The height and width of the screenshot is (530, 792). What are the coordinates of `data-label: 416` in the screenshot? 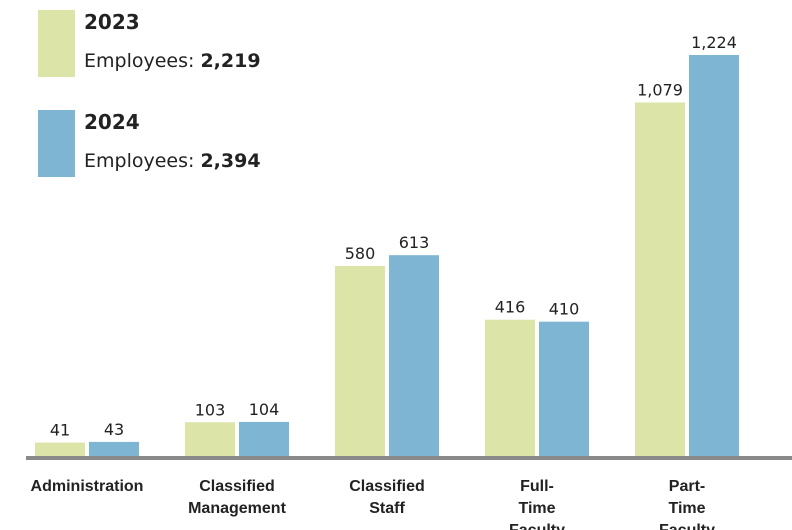 It's located at (510, 307).